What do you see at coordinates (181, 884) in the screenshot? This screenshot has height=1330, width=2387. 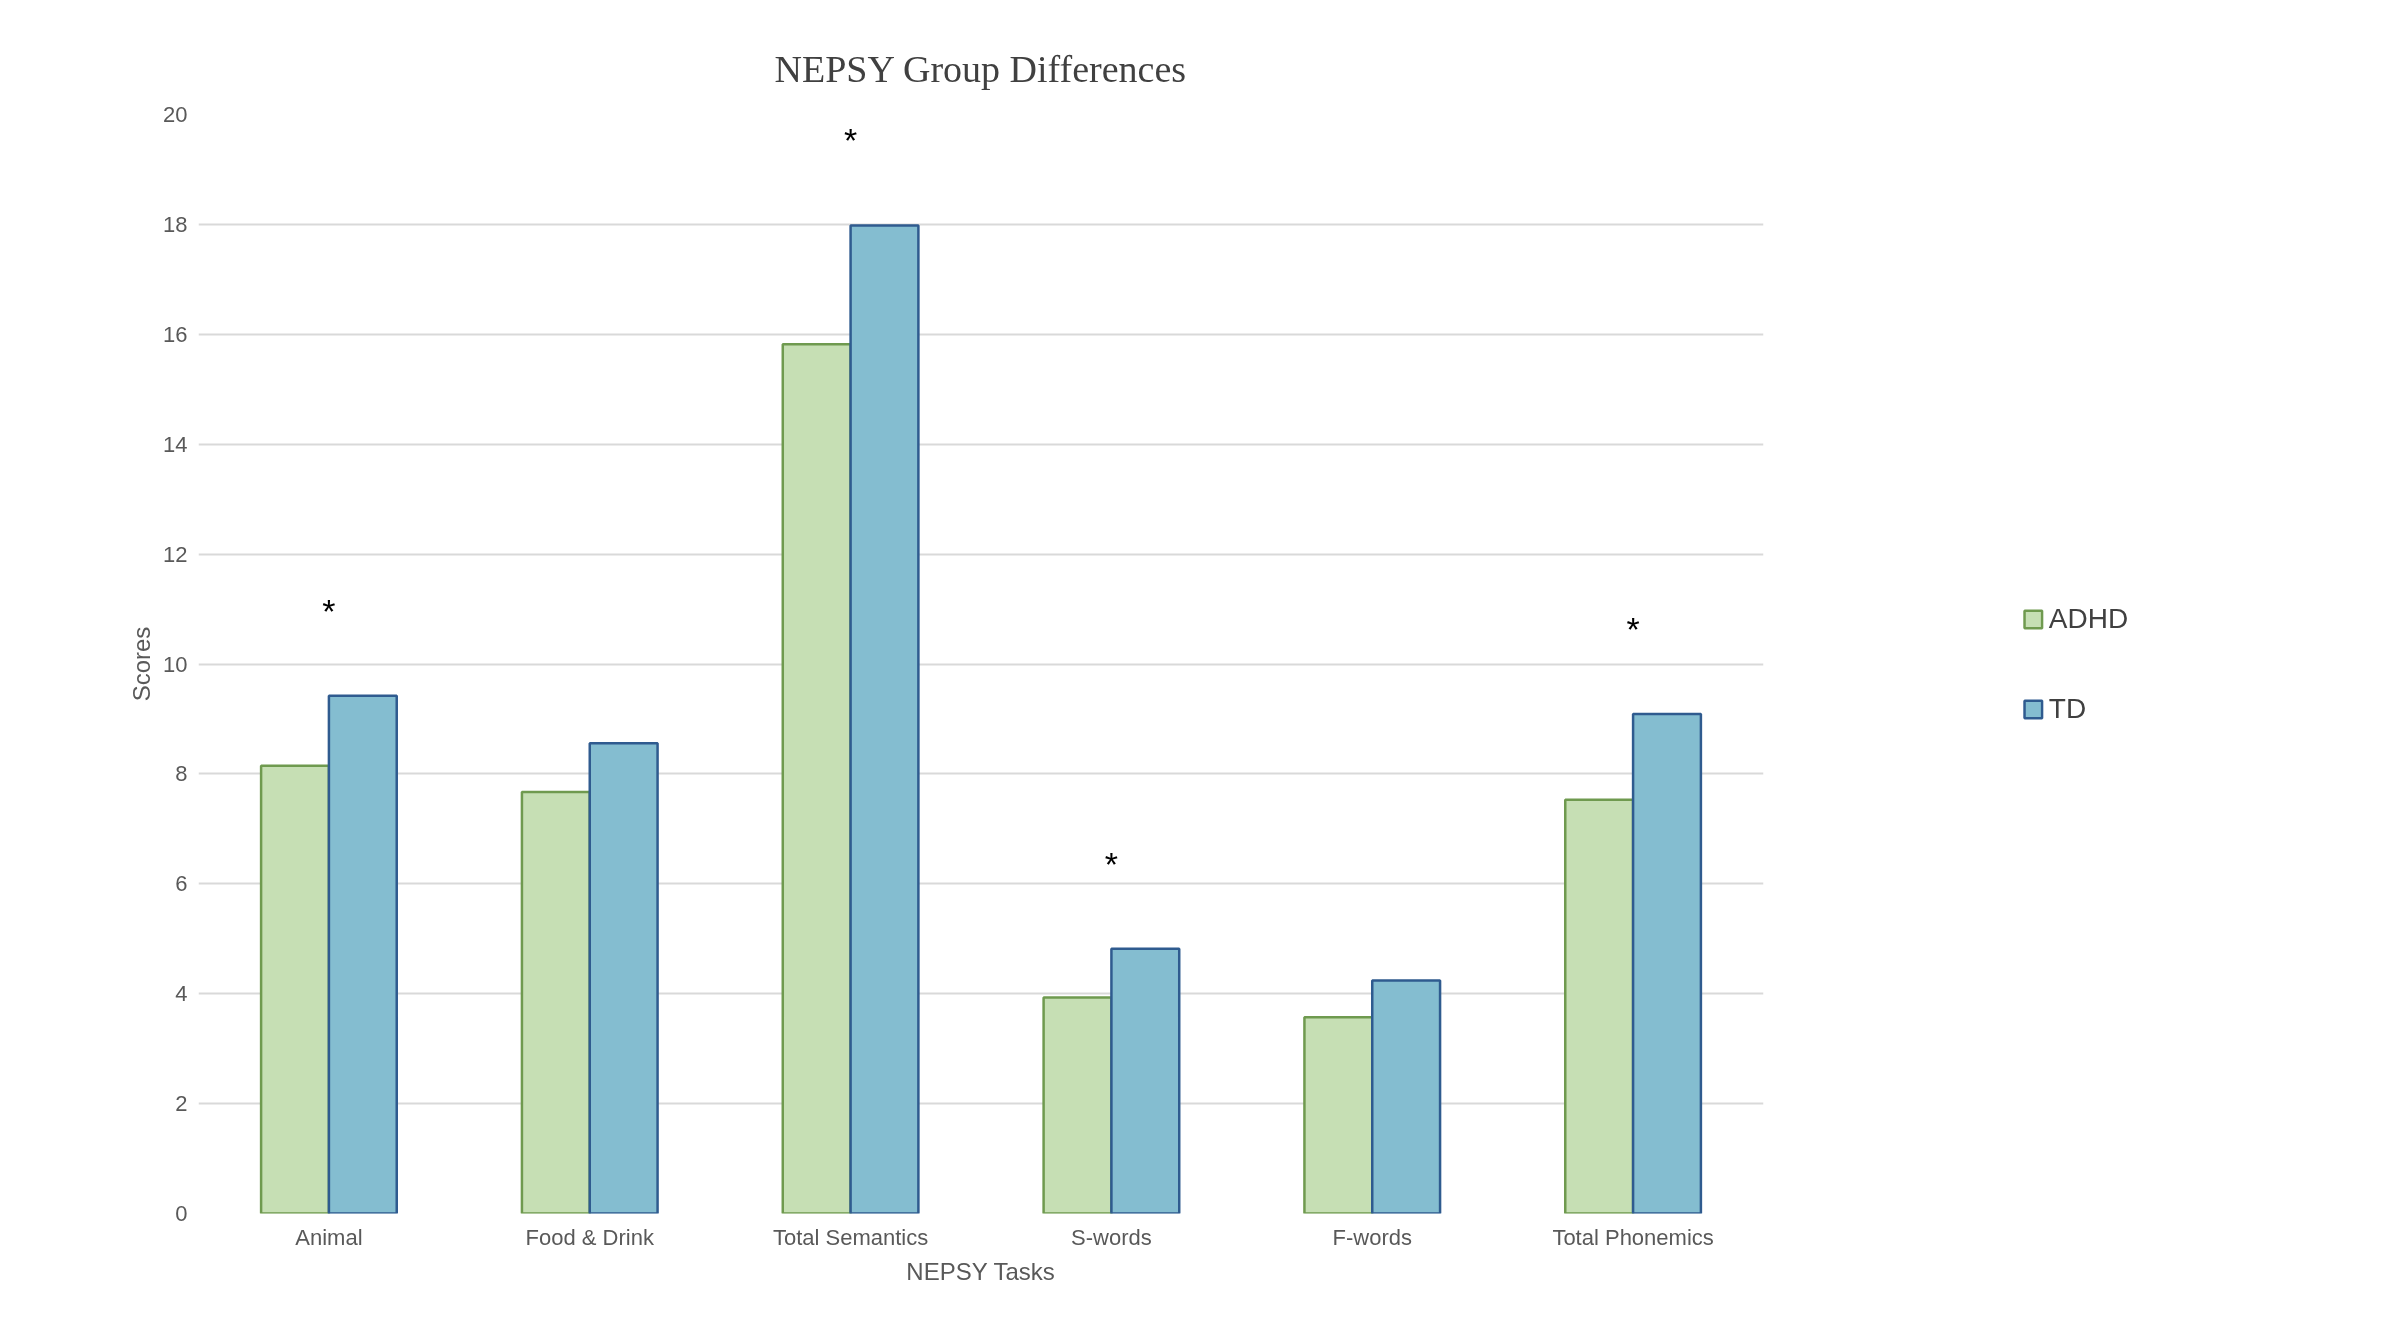 I see `y-tick-label: 6` at bounding box center [181, 884].